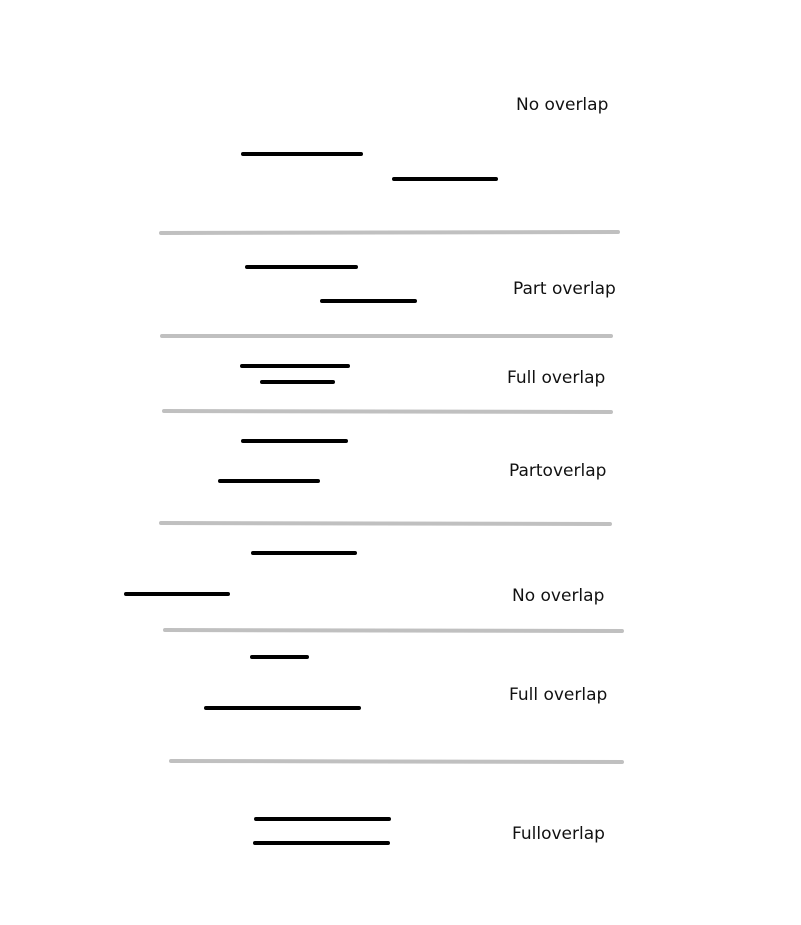 The width and height of the screenshot is (801, 925). Describe the element at coordinates (562, 105) in the screenshot. I see `panel-1-label: No overlap` at that location.